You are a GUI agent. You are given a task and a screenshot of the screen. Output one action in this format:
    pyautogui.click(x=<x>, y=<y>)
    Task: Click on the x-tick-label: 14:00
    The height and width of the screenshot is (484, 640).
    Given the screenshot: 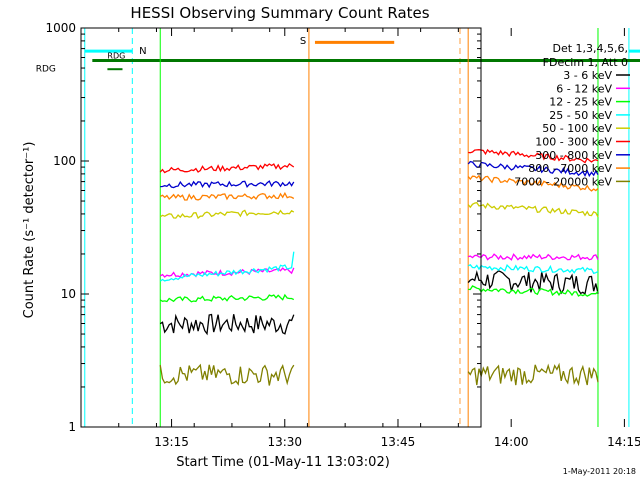 What is the action you would take?
    pyautogui.click(x=511, y=442)
    